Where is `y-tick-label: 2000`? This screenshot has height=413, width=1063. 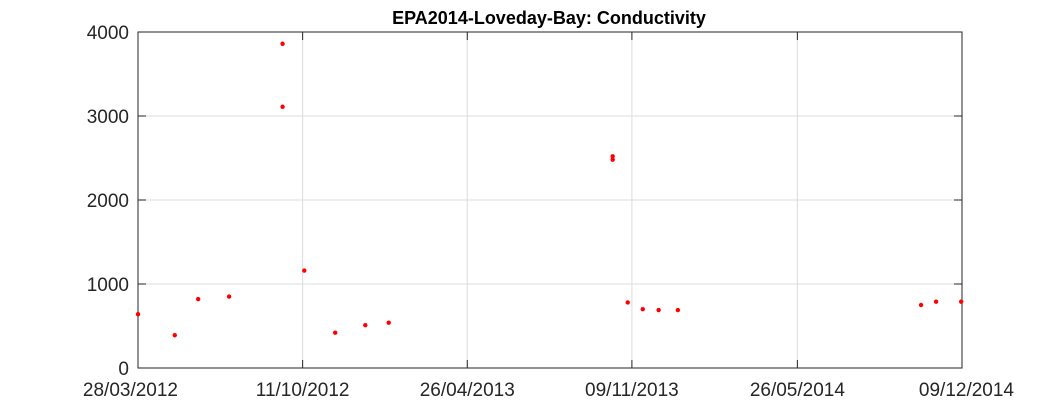 y-tick-label: 2000 is located at coordinates (108, 201).